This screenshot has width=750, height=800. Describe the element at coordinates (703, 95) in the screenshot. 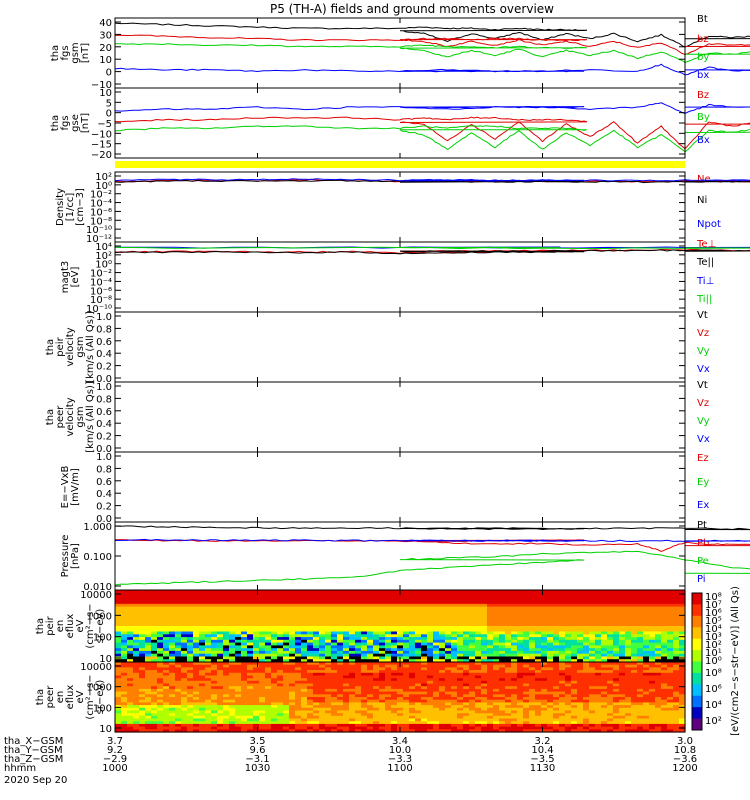

I see `legend-label-1-0: Bz` at that location.